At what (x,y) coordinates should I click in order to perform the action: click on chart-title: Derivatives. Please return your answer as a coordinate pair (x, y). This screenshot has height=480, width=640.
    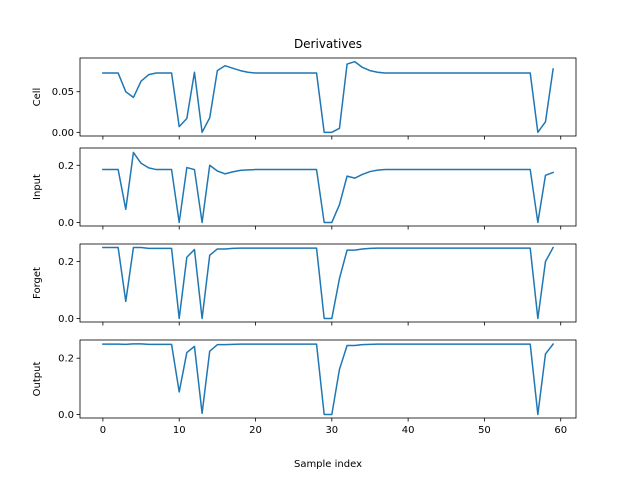
    Looking at the image, I should click on (328, 44).